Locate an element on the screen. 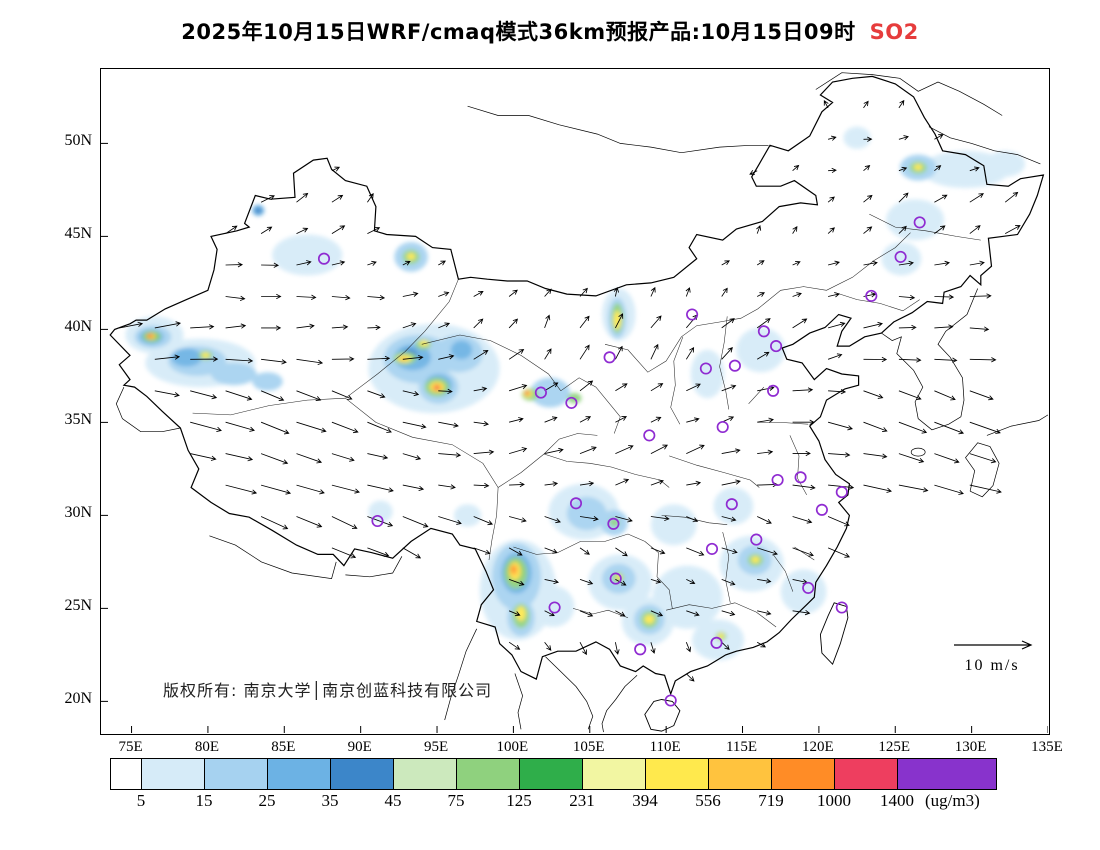 This screenshot has height=850, width=1100. title-species: SO2 is located at coordinates (894, 32).